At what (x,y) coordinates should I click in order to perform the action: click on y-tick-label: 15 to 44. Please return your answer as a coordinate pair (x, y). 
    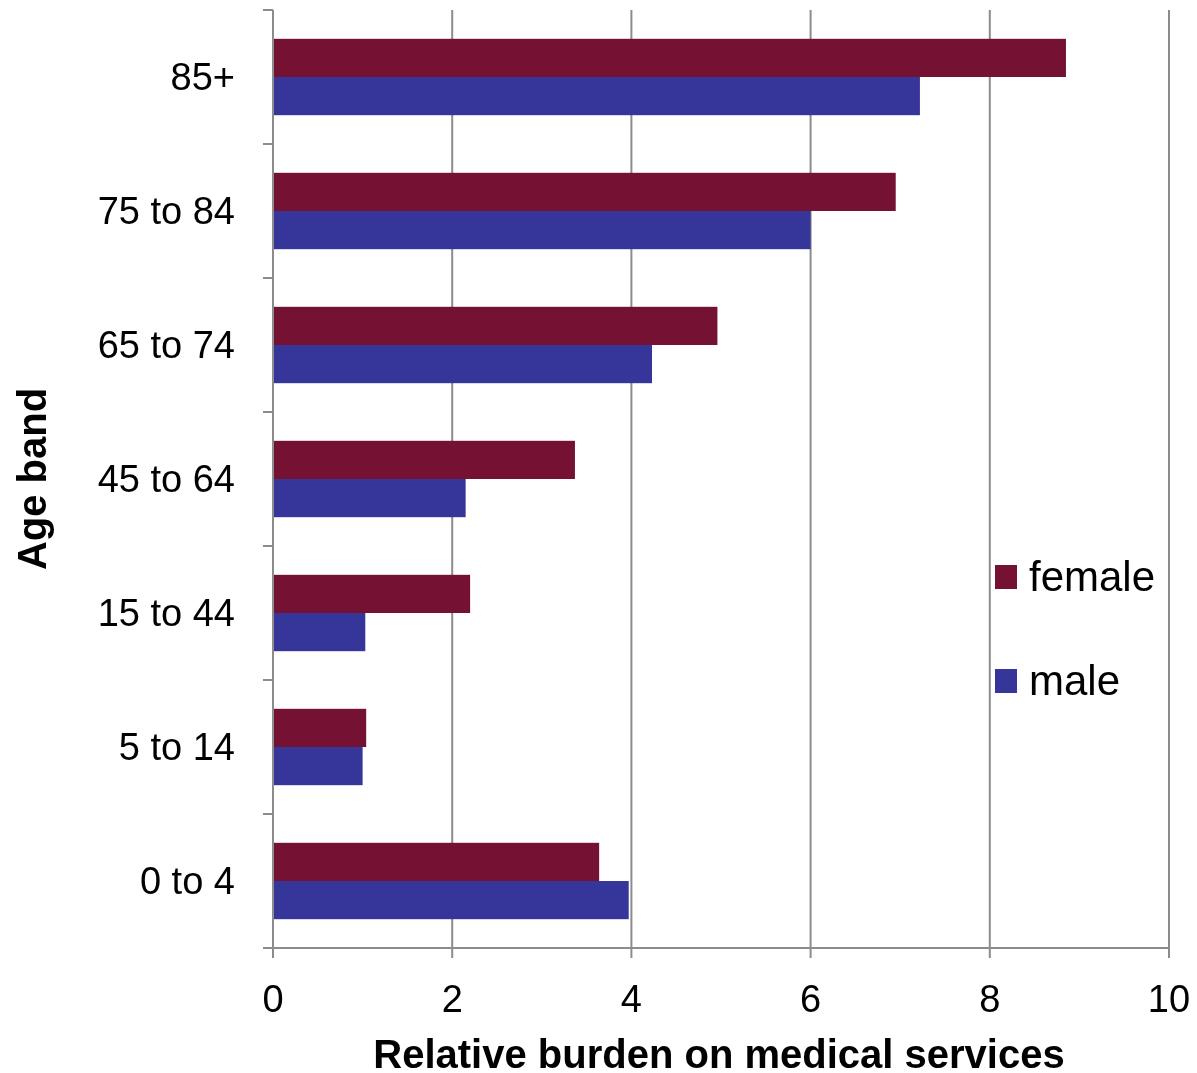
    Looking at the image, I should click on (166, 613).